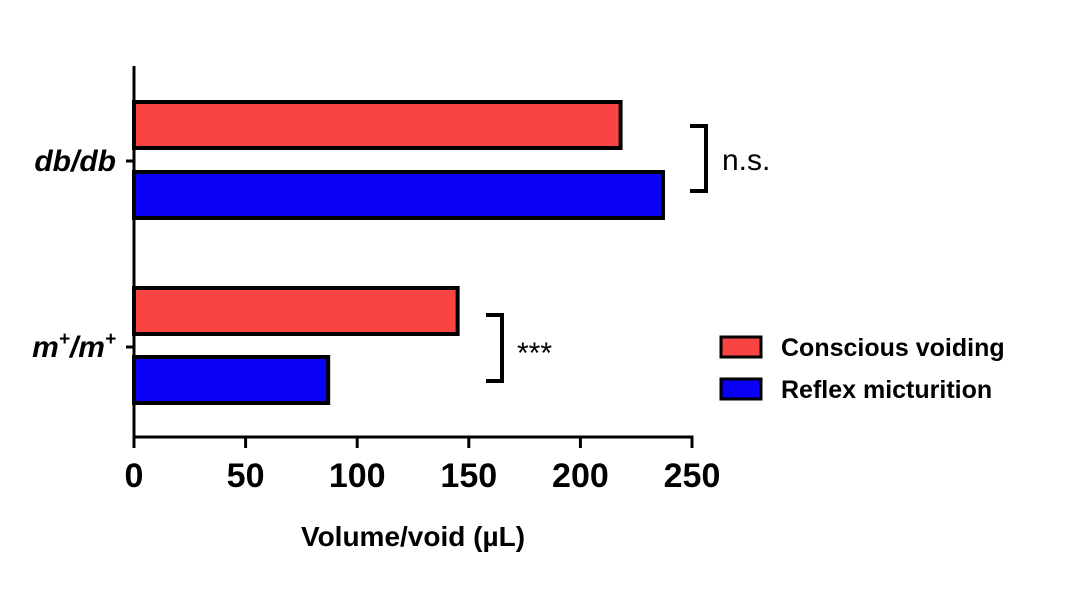  Describe the element at coordinates (246, 476) in the screenshot. I see `x-tick-label-1: 50` at that location.